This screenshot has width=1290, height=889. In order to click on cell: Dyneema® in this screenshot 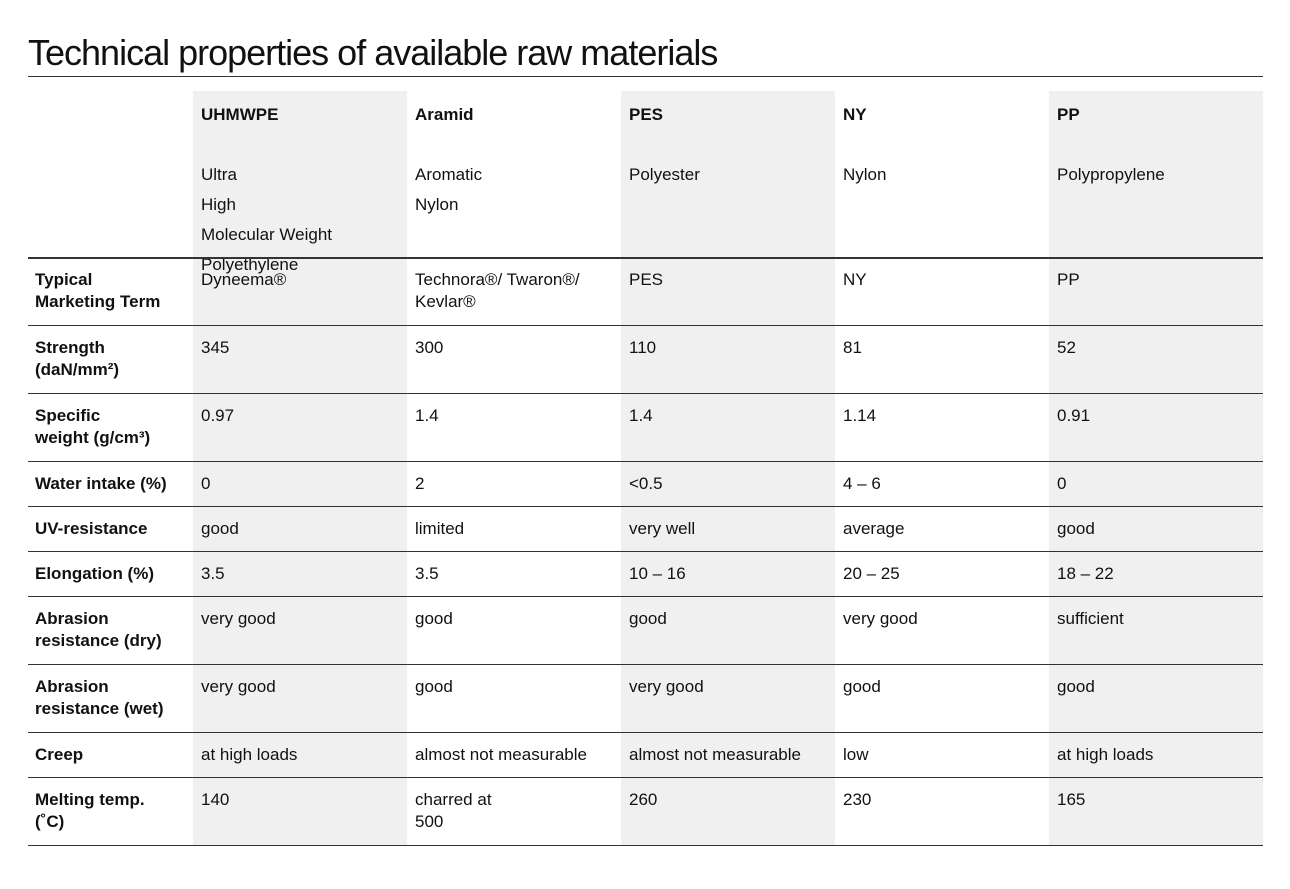, I will do `click(244, 279)`.